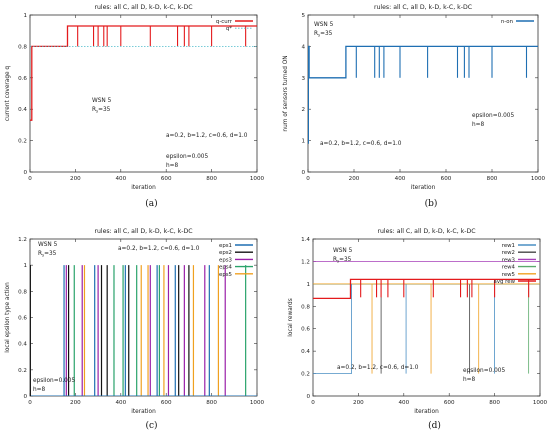  What do you see at coordinates (426, 289) in the screenshot?
I see `series-line-avg rew` at bounding box center [426, 289].